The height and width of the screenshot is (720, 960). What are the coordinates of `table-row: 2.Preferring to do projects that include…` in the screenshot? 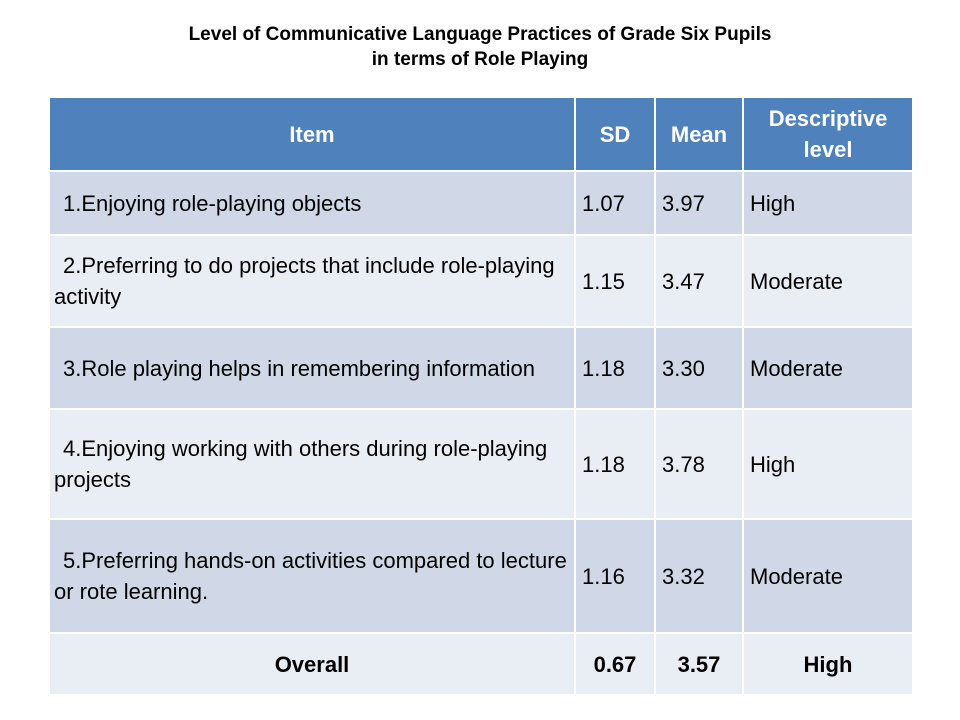 It's located at (481, 281).